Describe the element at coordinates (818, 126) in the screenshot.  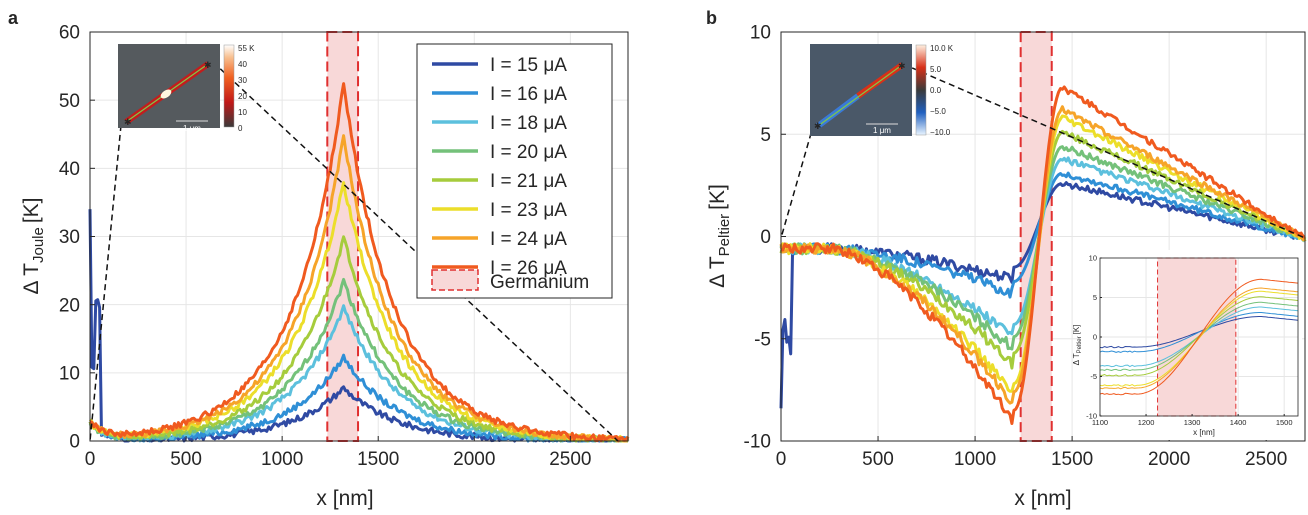
I see `star-left-b: ✱` at that location.